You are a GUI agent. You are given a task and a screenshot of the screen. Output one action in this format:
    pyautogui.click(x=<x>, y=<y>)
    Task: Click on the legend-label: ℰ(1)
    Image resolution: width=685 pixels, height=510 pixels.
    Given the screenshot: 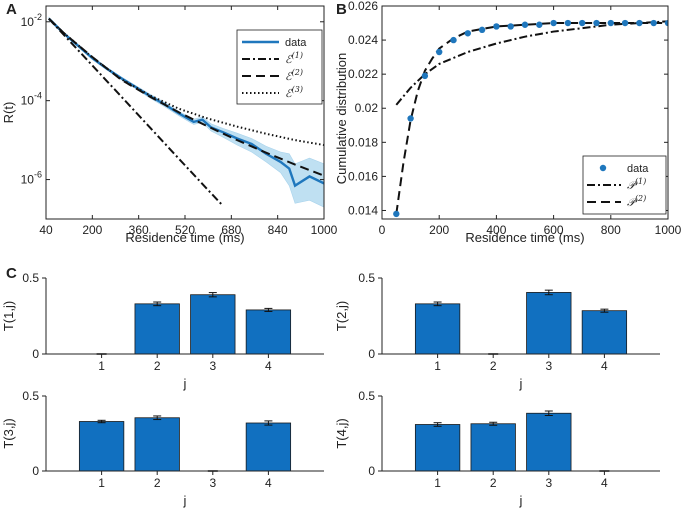 What is the action you would take?
    pyautogui.click(x=294, y=58)
    